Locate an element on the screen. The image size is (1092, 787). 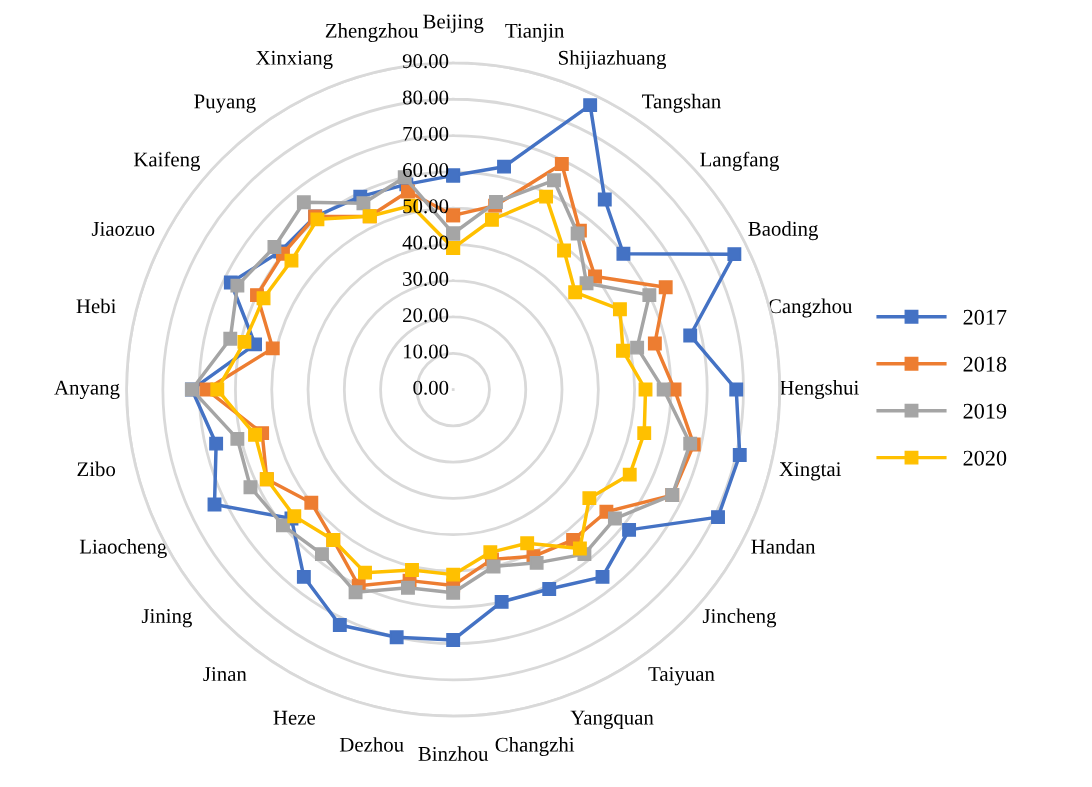
spoke-label: Beijing is located at coordinates (453, 23).